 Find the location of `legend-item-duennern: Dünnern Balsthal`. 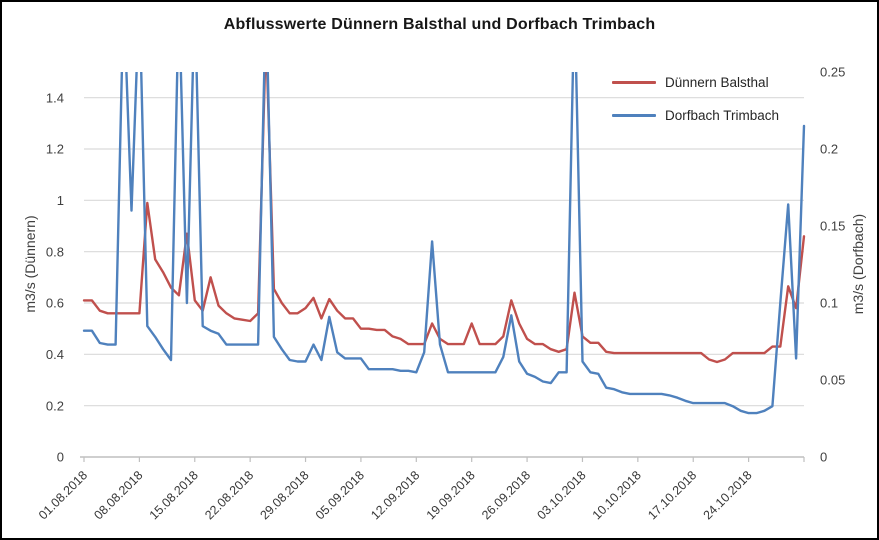

legend-item-duennern: Dünnern Balsthal is located at coordinates (695, 82).